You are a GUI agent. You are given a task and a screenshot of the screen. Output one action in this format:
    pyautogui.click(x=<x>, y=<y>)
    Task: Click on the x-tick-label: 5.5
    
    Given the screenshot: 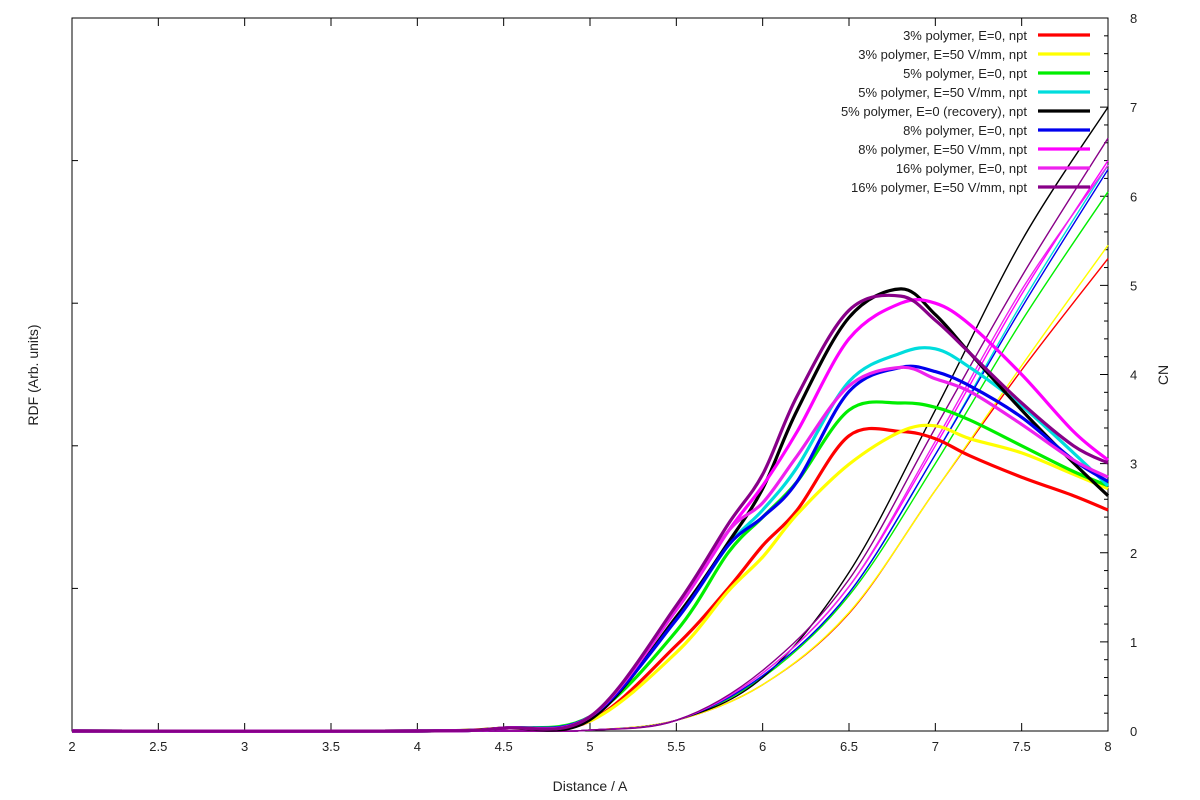 What is the action you would take?
    pyautogui.click(x=676, y=746)
    